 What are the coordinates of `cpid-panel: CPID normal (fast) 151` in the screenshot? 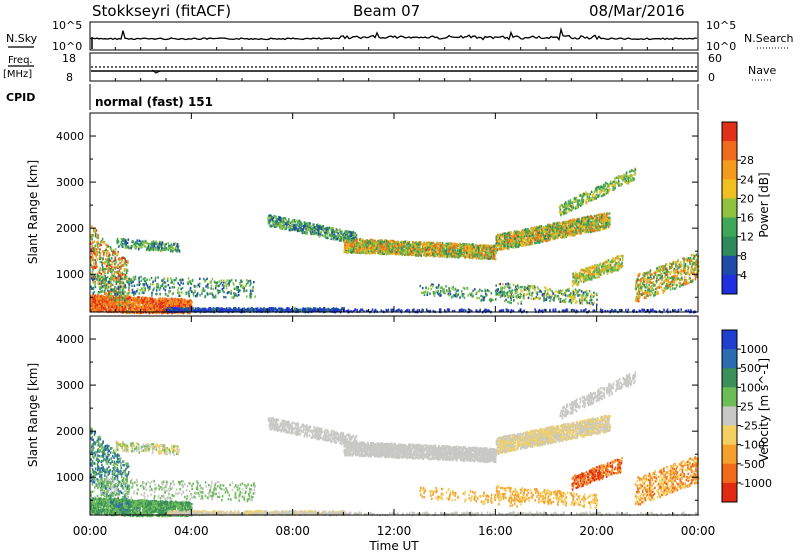 It's located at (352, 97).